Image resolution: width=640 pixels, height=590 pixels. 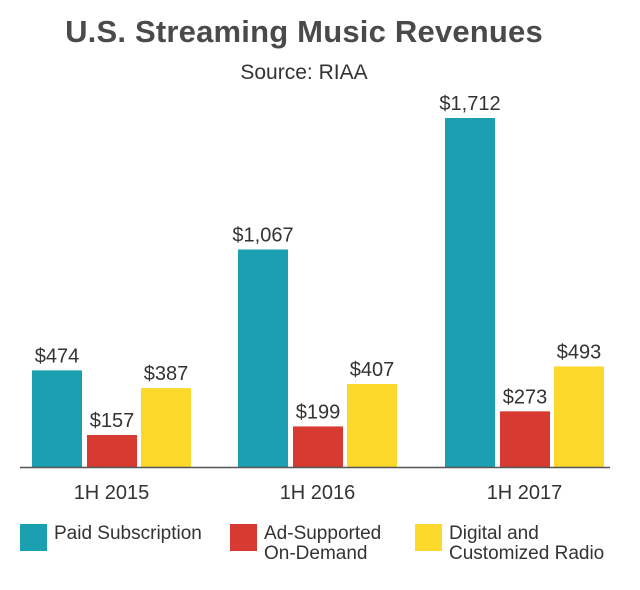 I want to click on legend-item-ad-supported: Ad-Supported On-Demand, so click(x=305, y=544).